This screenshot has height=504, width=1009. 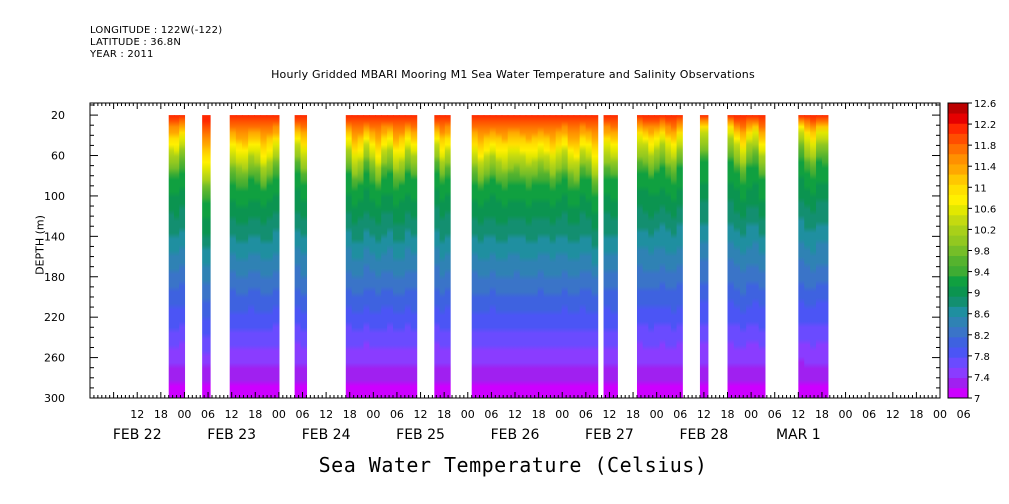 What do you see at coordinates (136, 42) in the screenshot?
I see `latitude-label: LATITUDE : 36.8N` at bounding box center [136, 42].